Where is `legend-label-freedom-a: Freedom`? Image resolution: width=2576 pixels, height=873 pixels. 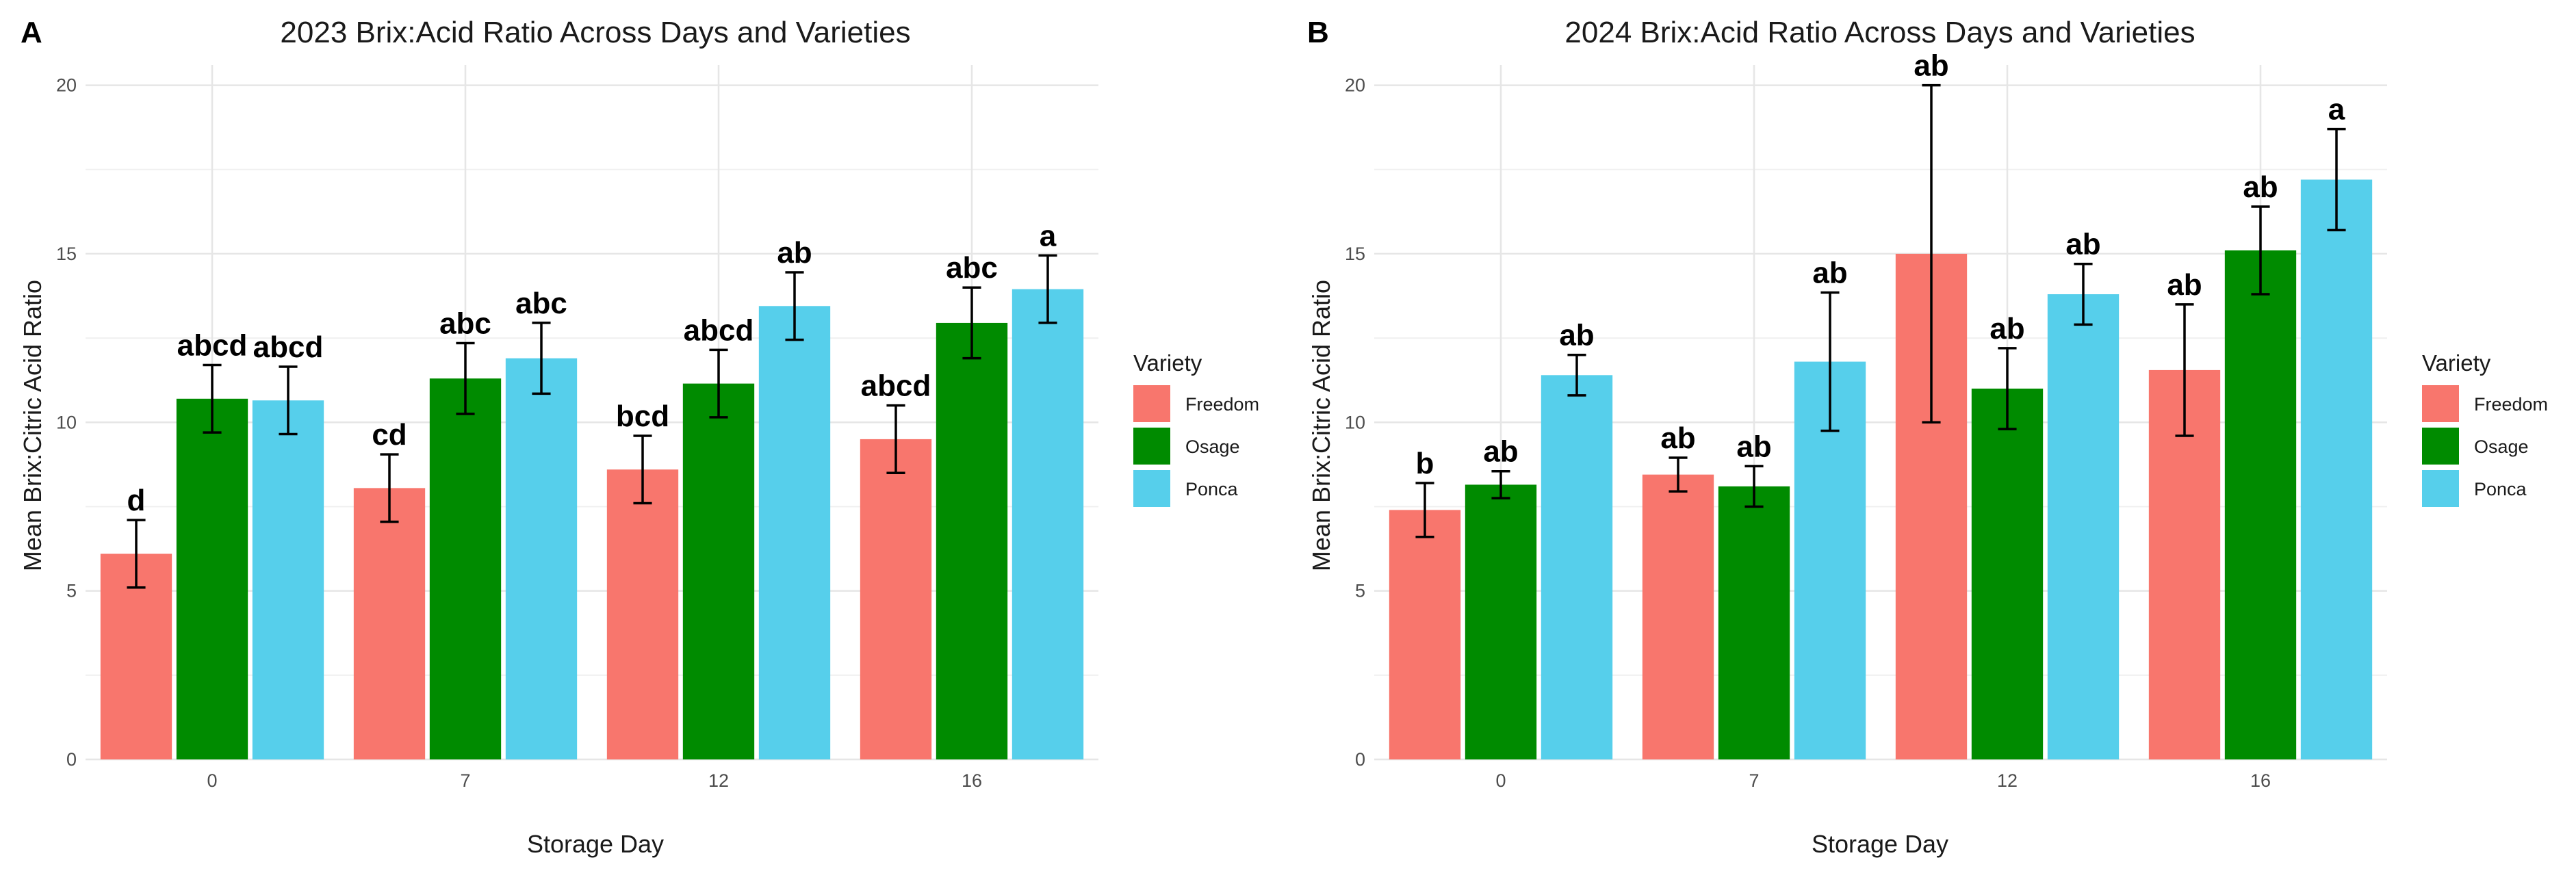
legend-label-freedom-a: Freedom is located at coordinates (1222, 404).